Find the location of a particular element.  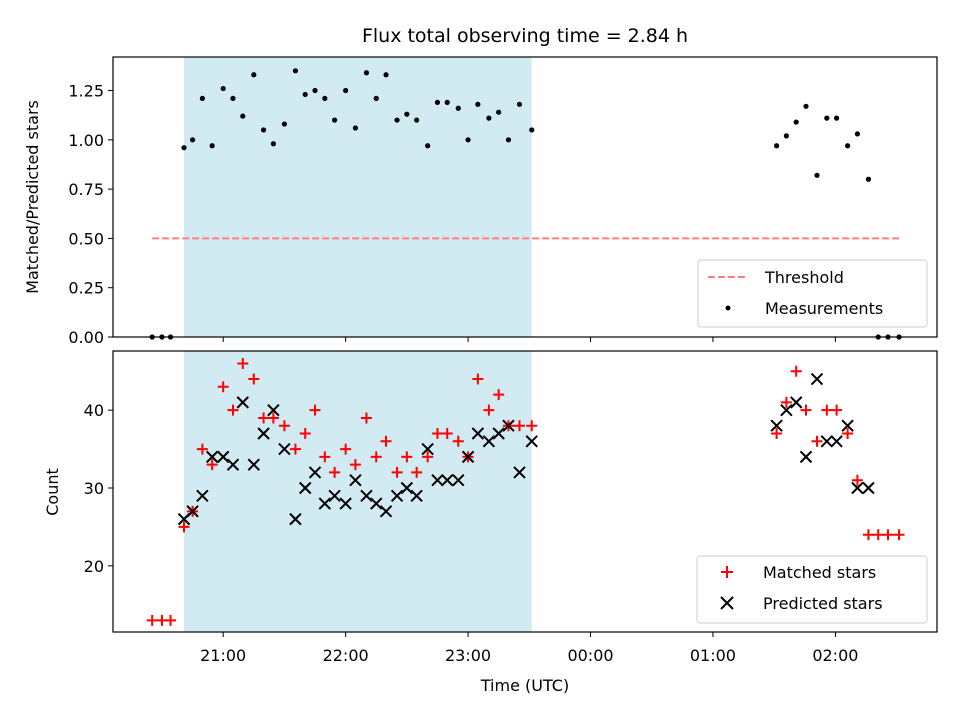

top-panel-shaded-region is located at coordinates (358, 197).